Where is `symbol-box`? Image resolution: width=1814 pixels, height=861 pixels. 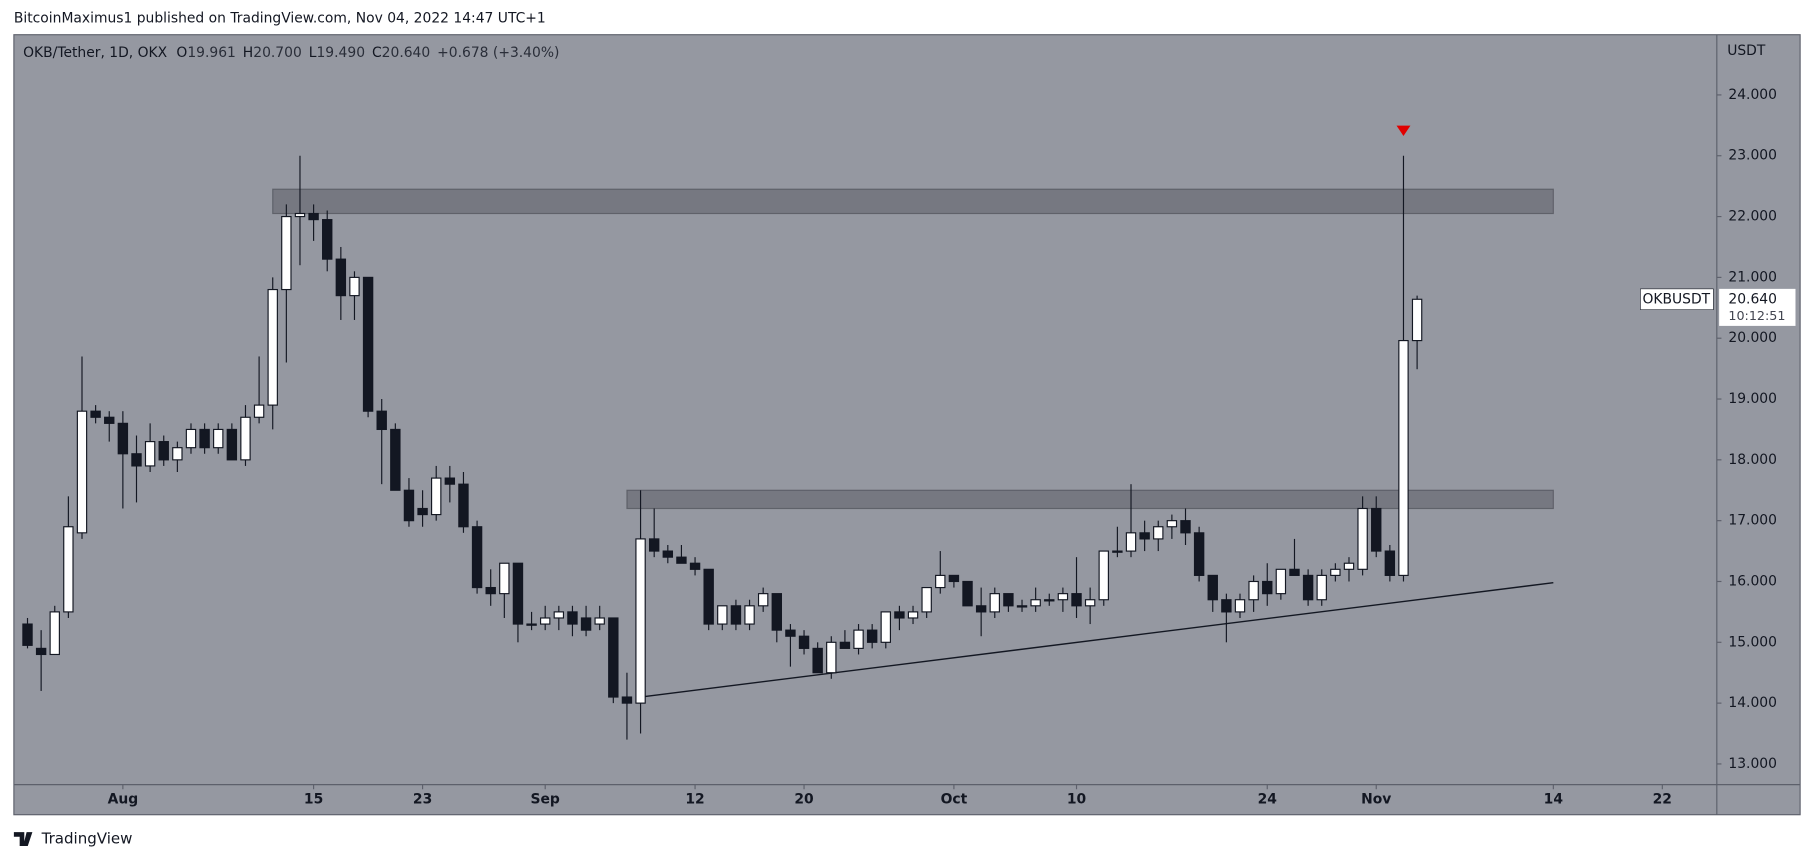
symbol-box is located at coordinates (1677, 299).